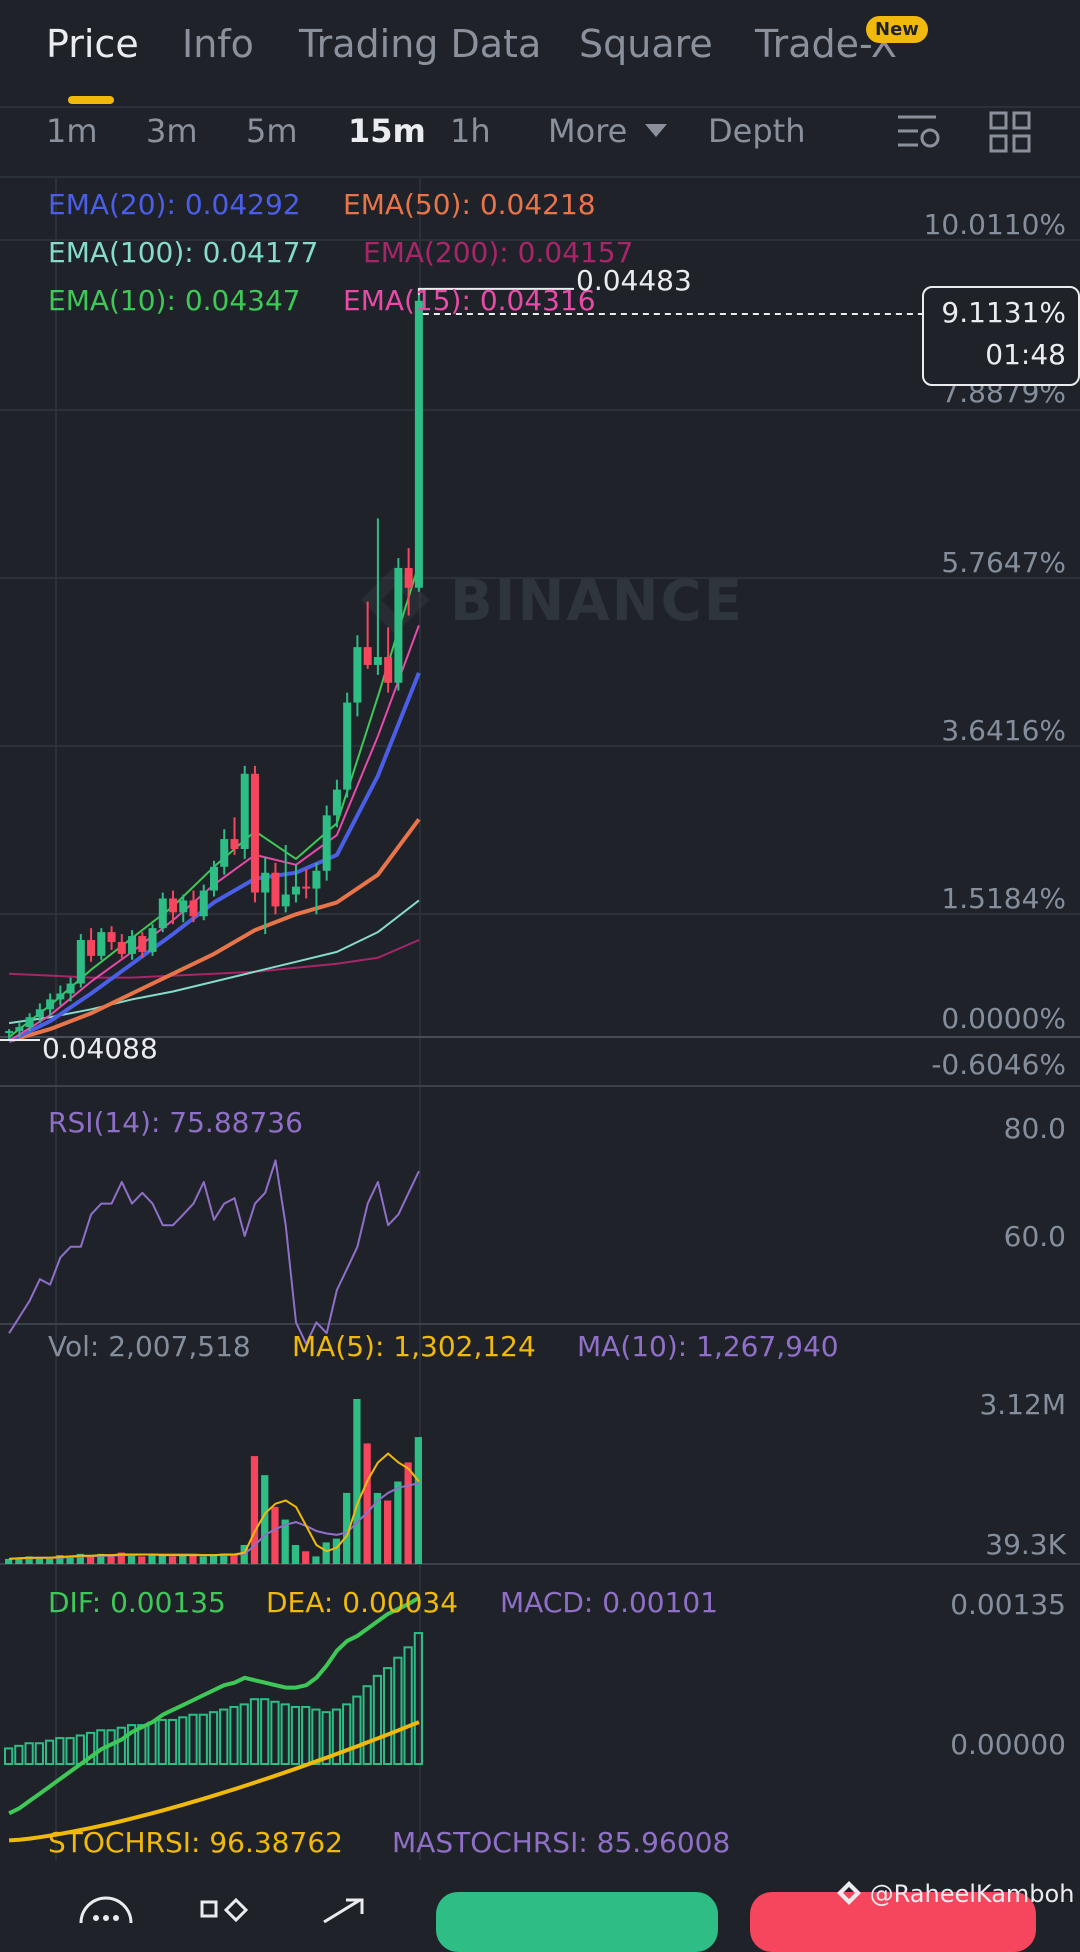 Image resolution: width=1080 pixels, height=1952 pixels. What do you see at coordinates (345, 1909) in the screenshot?
I see `share-icon` at bounding box center [345, 1909].